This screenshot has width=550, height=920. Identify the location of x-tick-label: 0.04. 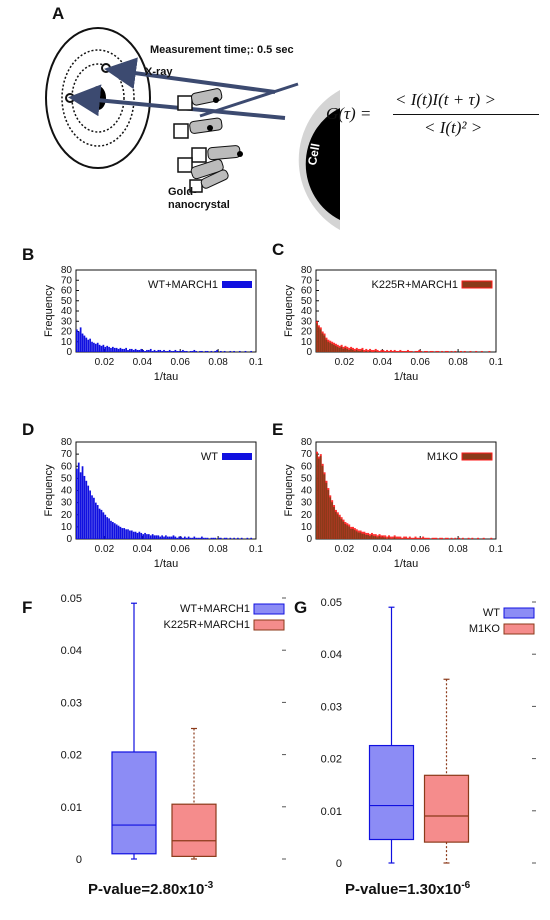
(143, 362).